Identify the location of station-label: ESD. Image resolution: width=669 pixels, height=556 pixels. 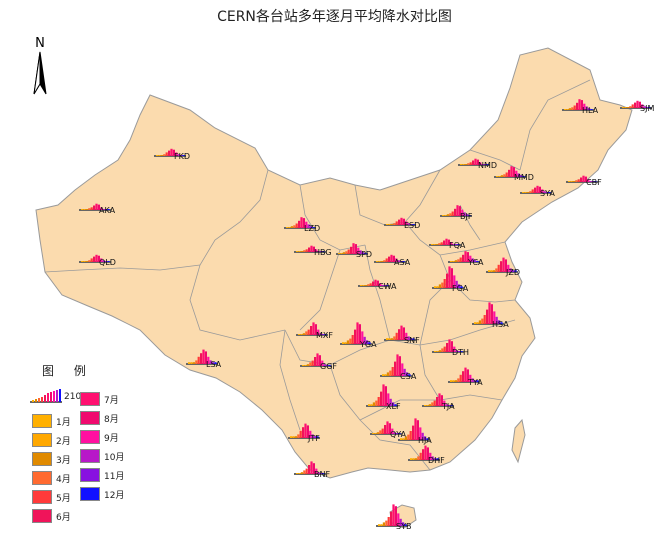
(412, 225).